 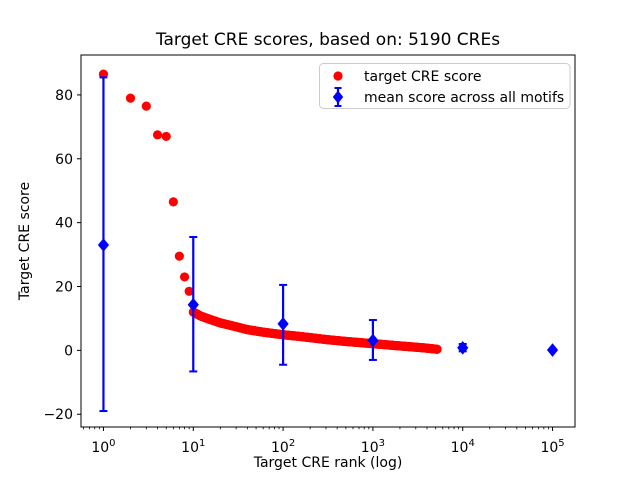 What do you see at coordinates (64, 224) in the screenshot?
I see `y-tick-label: 40` at bounding box center [64, 224].